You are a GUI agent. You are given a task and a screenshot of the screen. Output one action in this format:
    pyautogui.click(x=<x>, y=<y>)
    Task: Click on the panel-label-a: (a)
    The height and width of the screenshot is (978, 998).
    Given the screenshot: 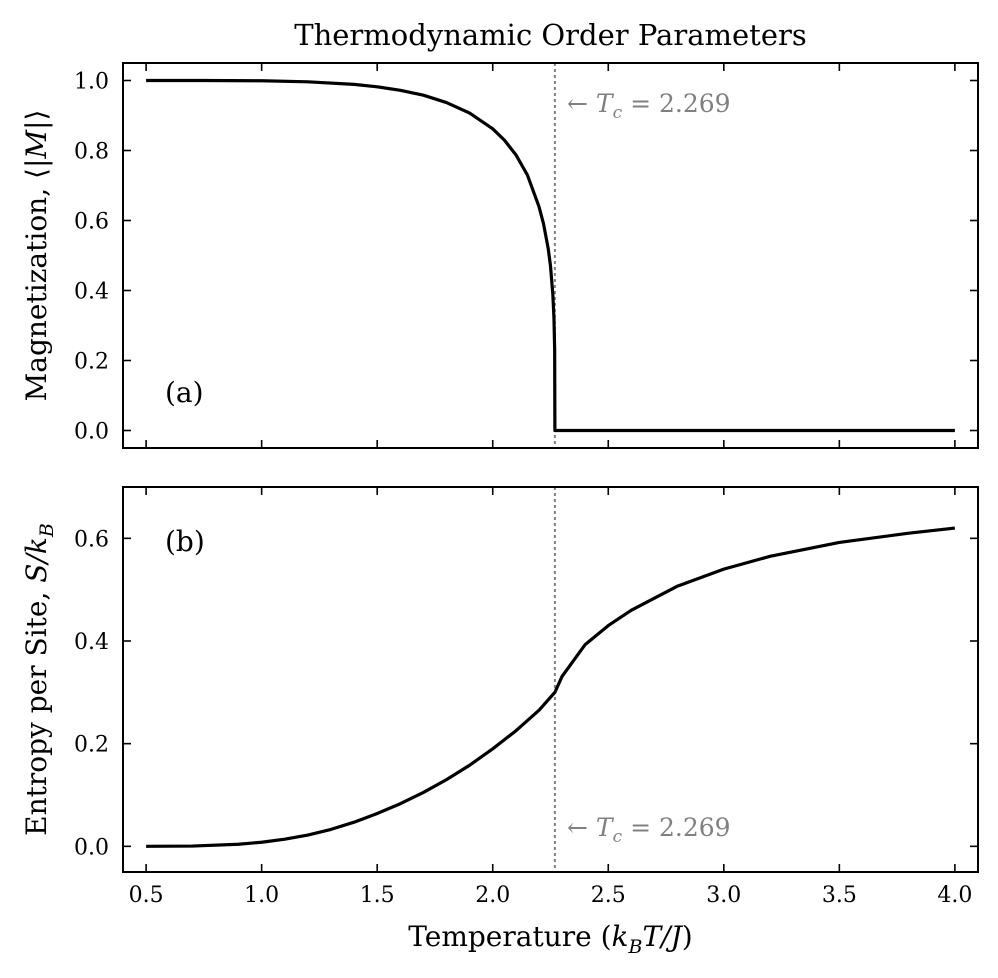 What is the action you would take?
    pyautogui.click(x=184, y=392)
    